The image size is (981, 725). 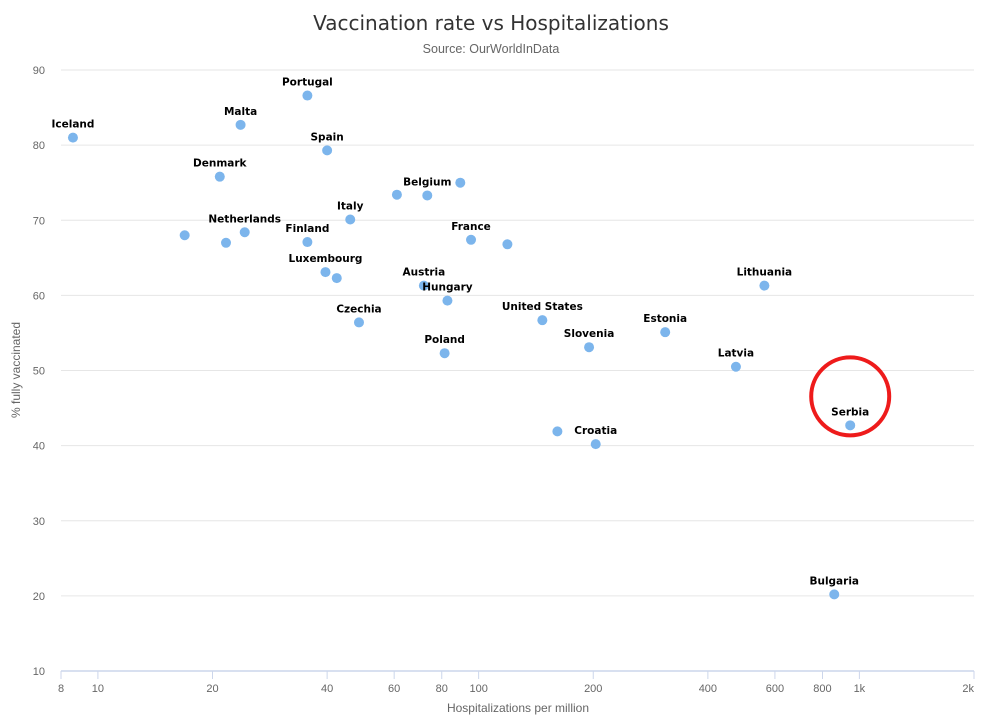 I want to click on y-tick-label: 60, so click(x=39, y=296).